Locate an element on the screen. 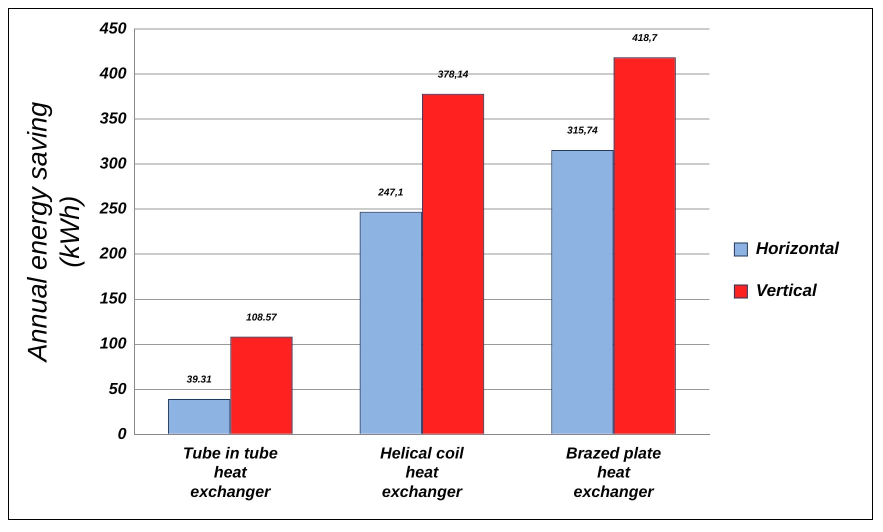  y-tick-label: 450 is located at coordinates (112, 29).